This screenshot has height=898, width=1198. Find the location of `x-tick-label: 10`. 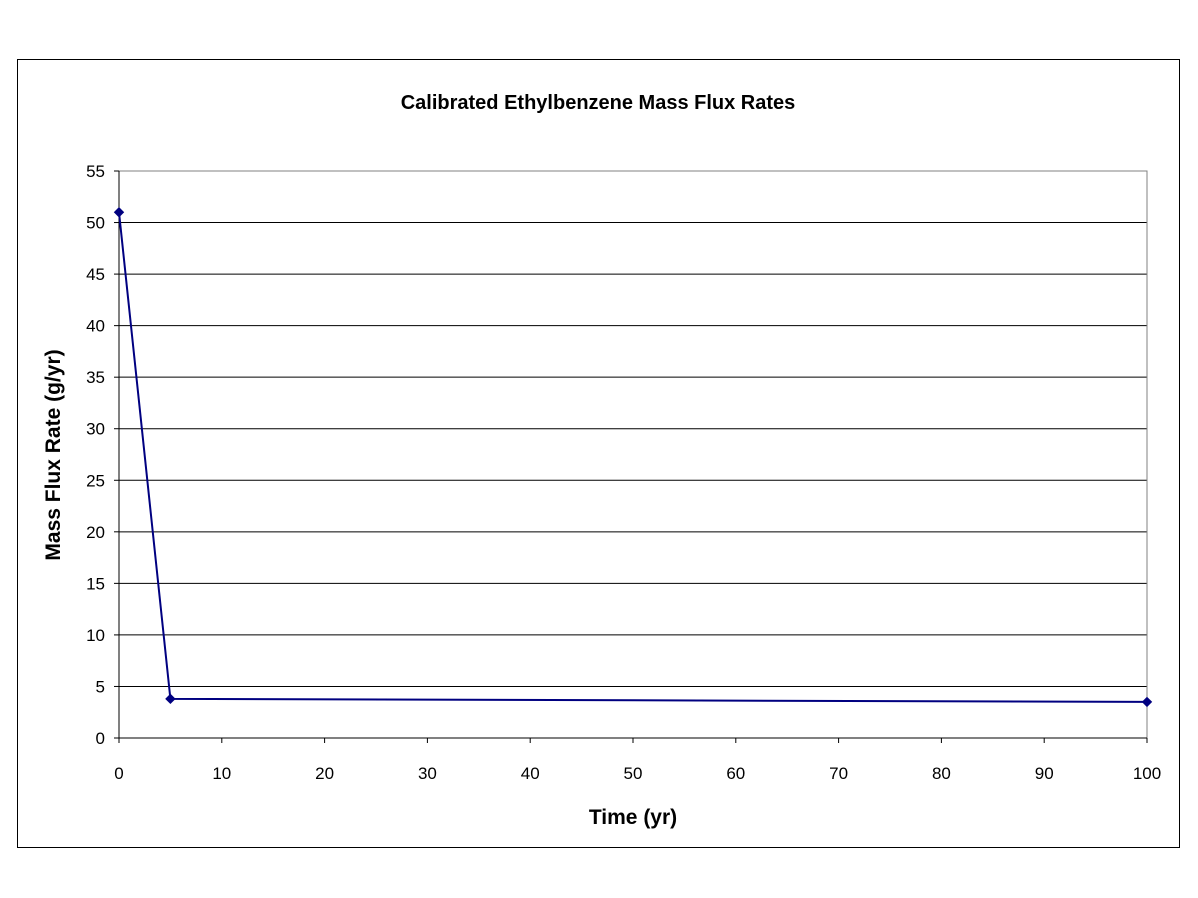

x-tick-label: 10 is located at coordinates (221, 773).